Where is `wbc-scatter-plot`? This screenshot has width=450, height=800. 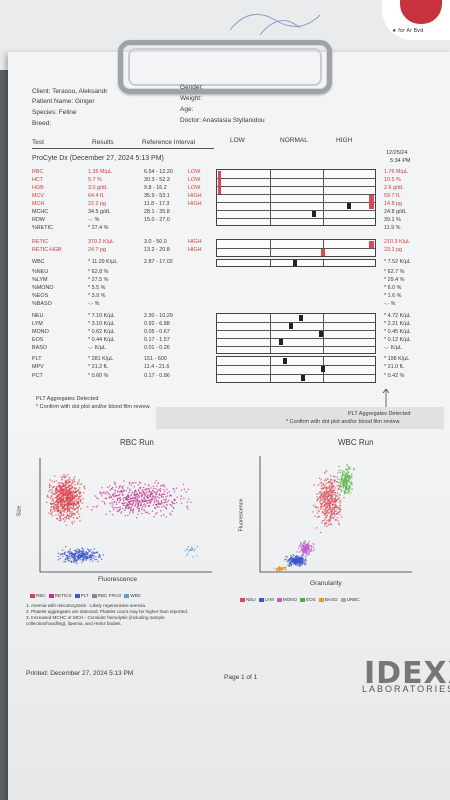 wbc-scatter-plot is located at coordinates (335, 514).